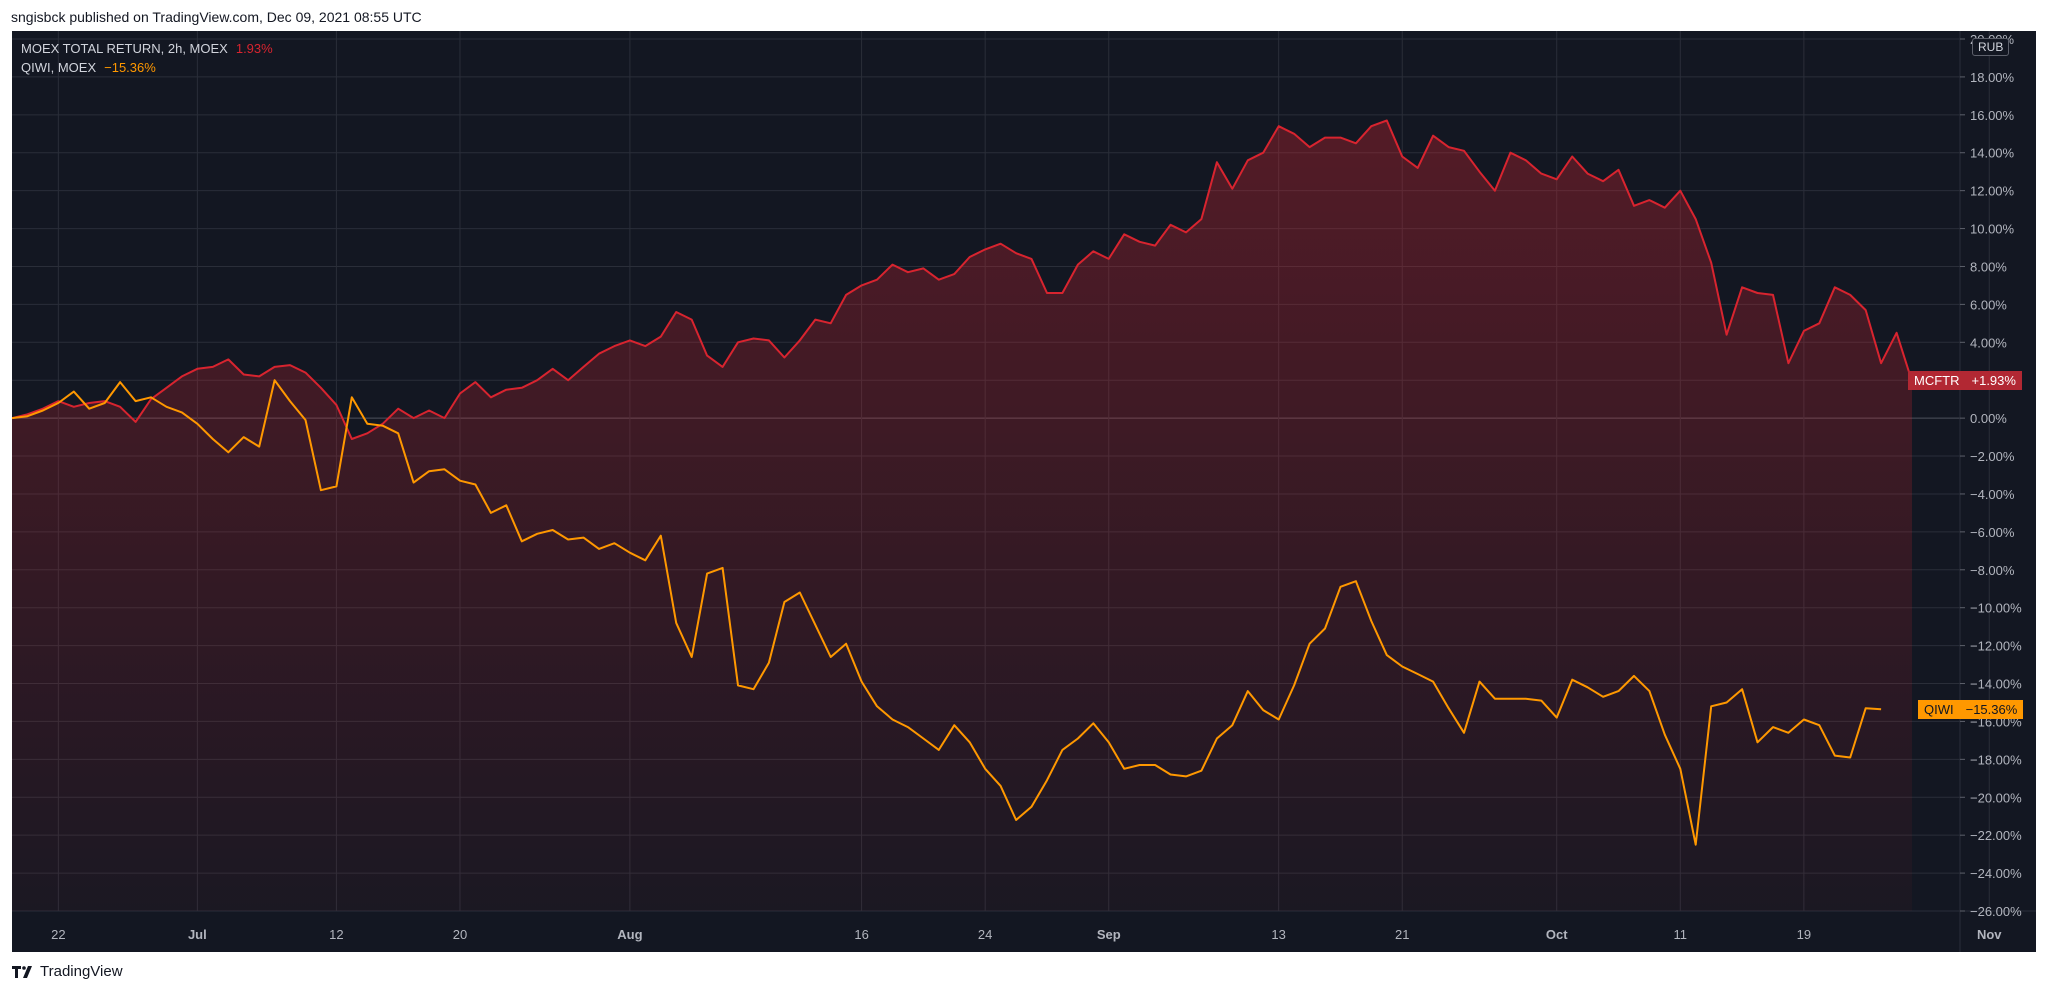 The width and height of the screenshot is (2048, 992). Describe the element at coordinates (1996, 873) in the screenshot. I see `y-tick-label: −24.00%` at that location.